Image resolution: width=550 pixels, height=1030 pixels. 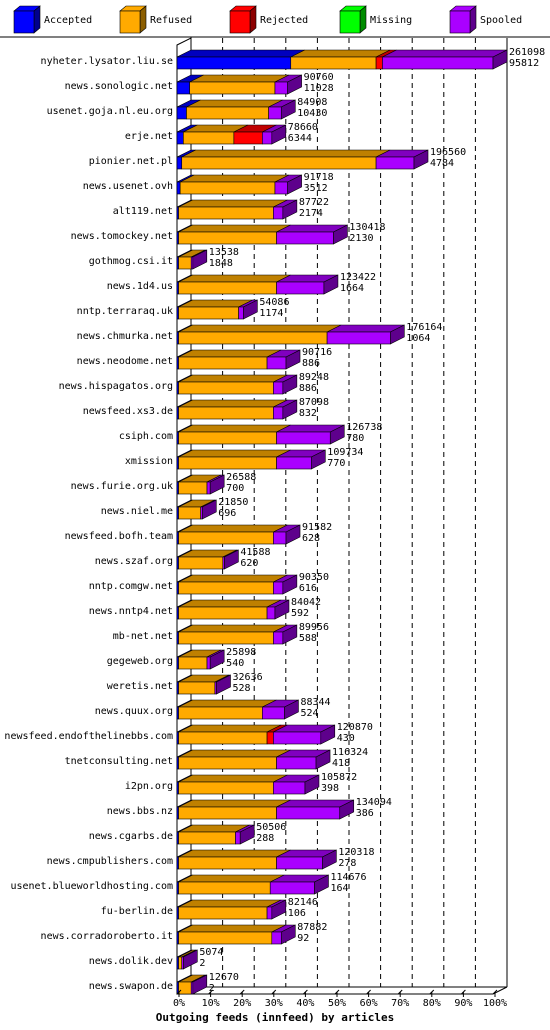 What do you see at coordinates (424, 327) in the screenshot?
I see `total-label: 176164` at bounding box center [424, 327].